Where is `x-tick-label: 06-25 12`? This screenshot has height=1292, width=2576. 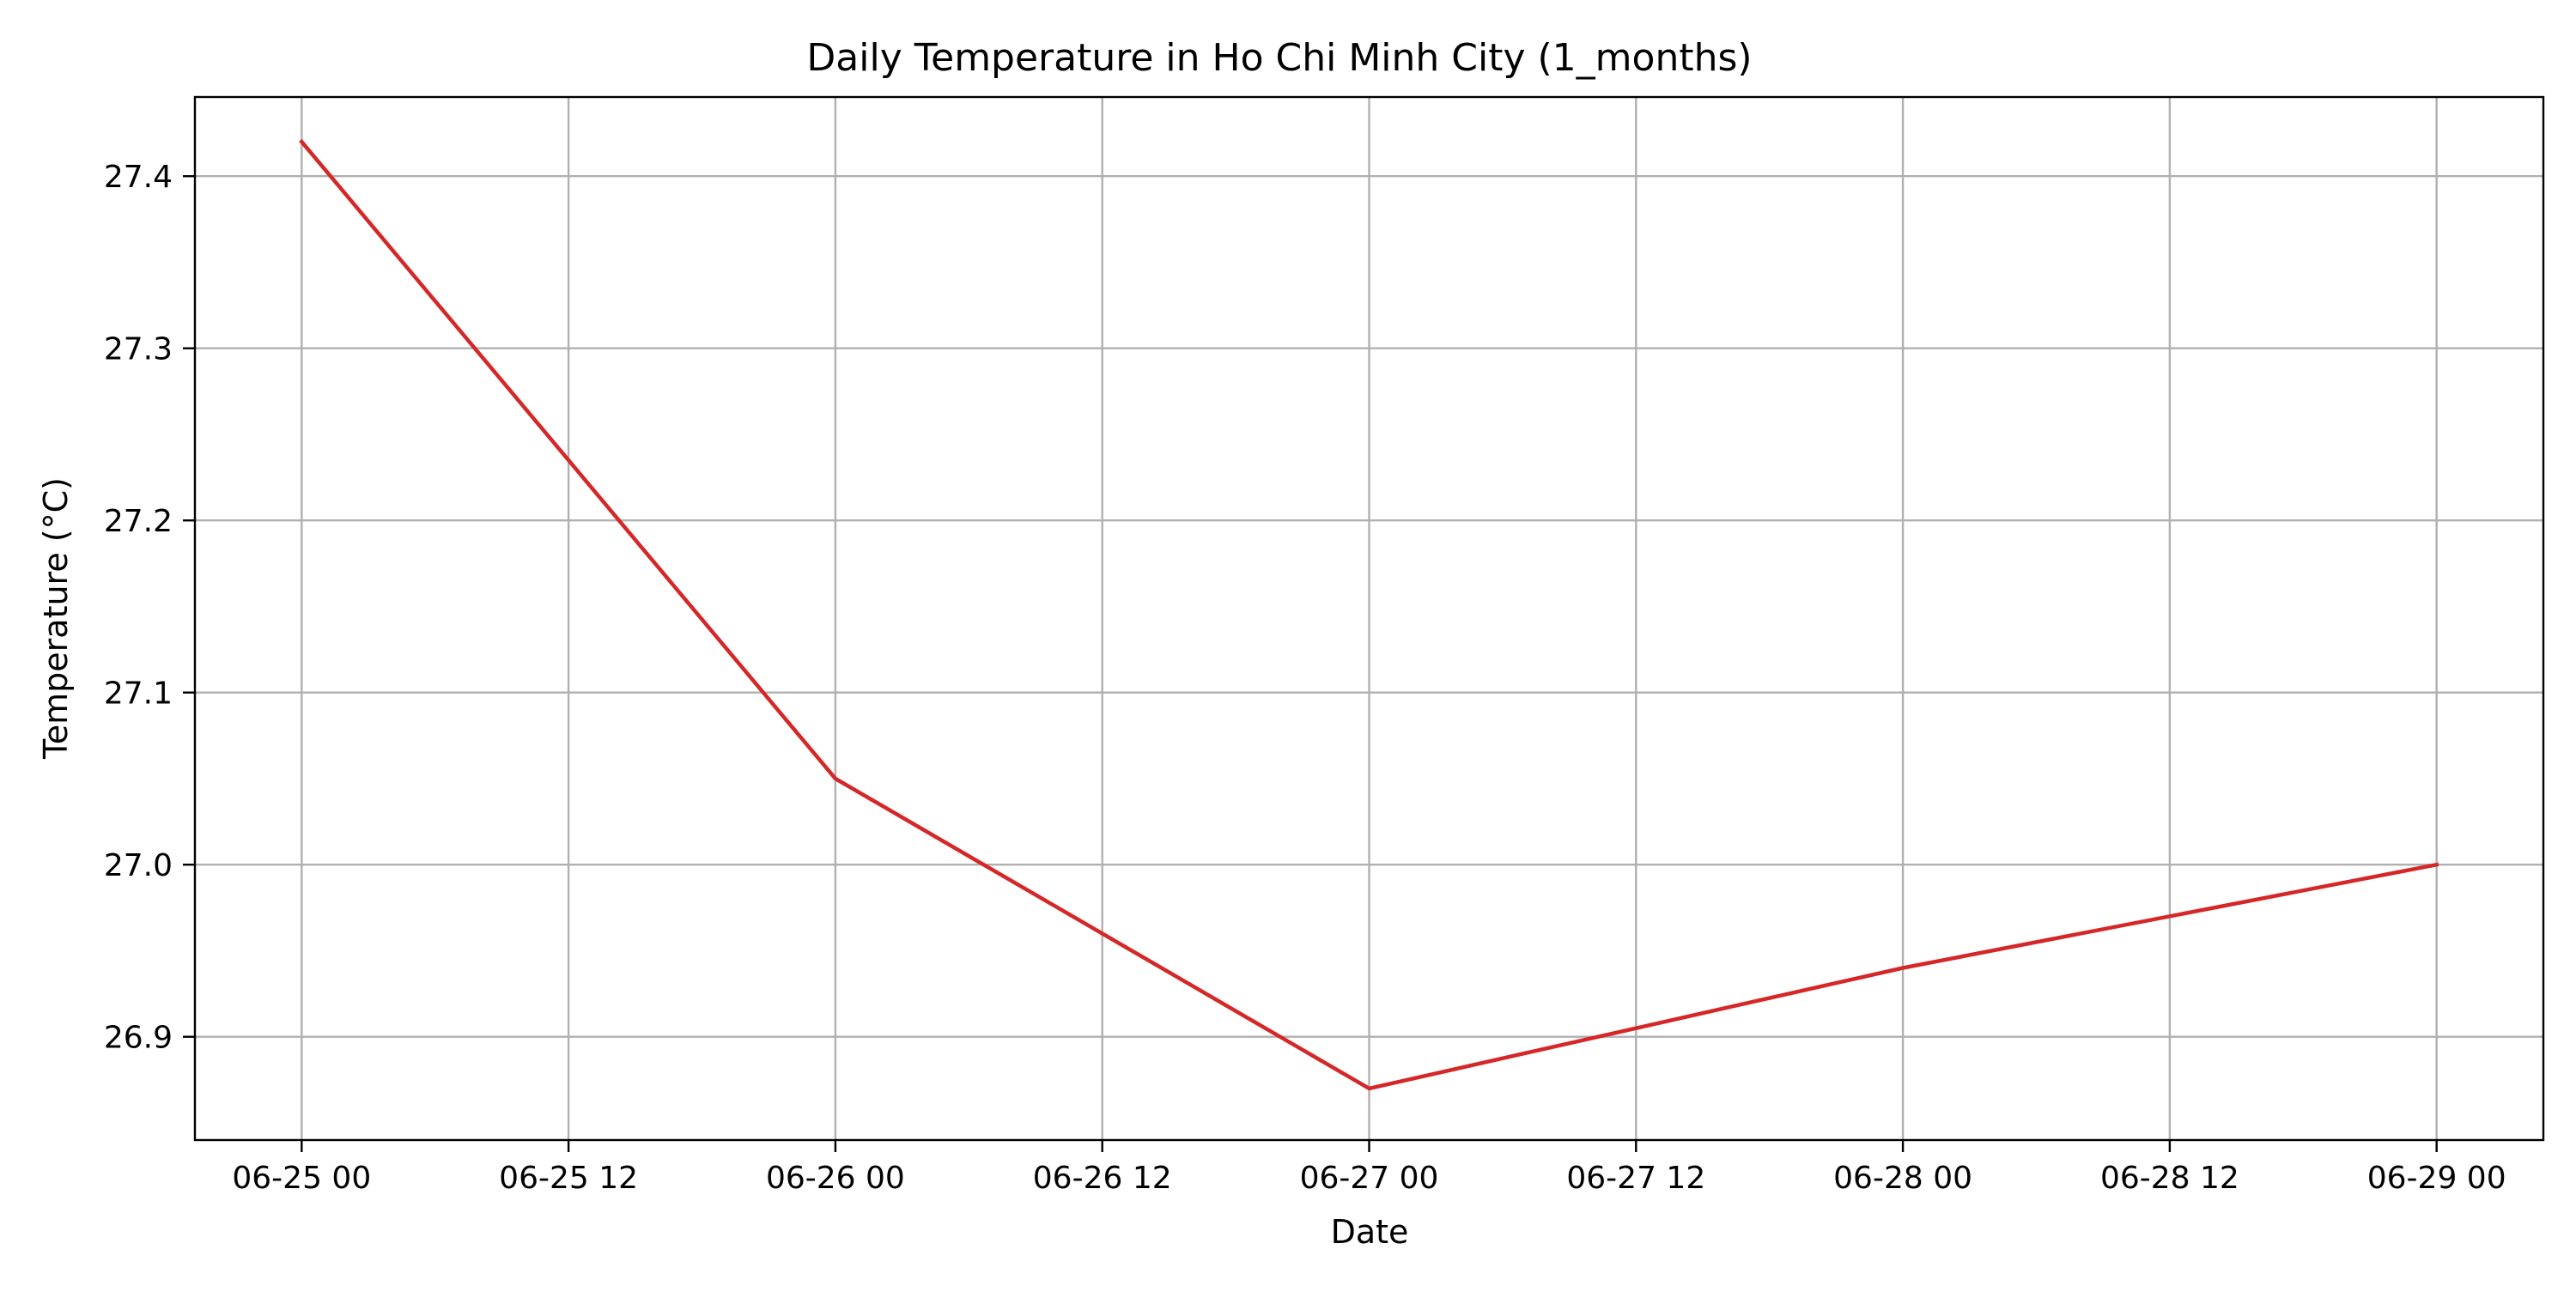 x-tick-label: 06-25 12 is located at coordinates (568, 1178).